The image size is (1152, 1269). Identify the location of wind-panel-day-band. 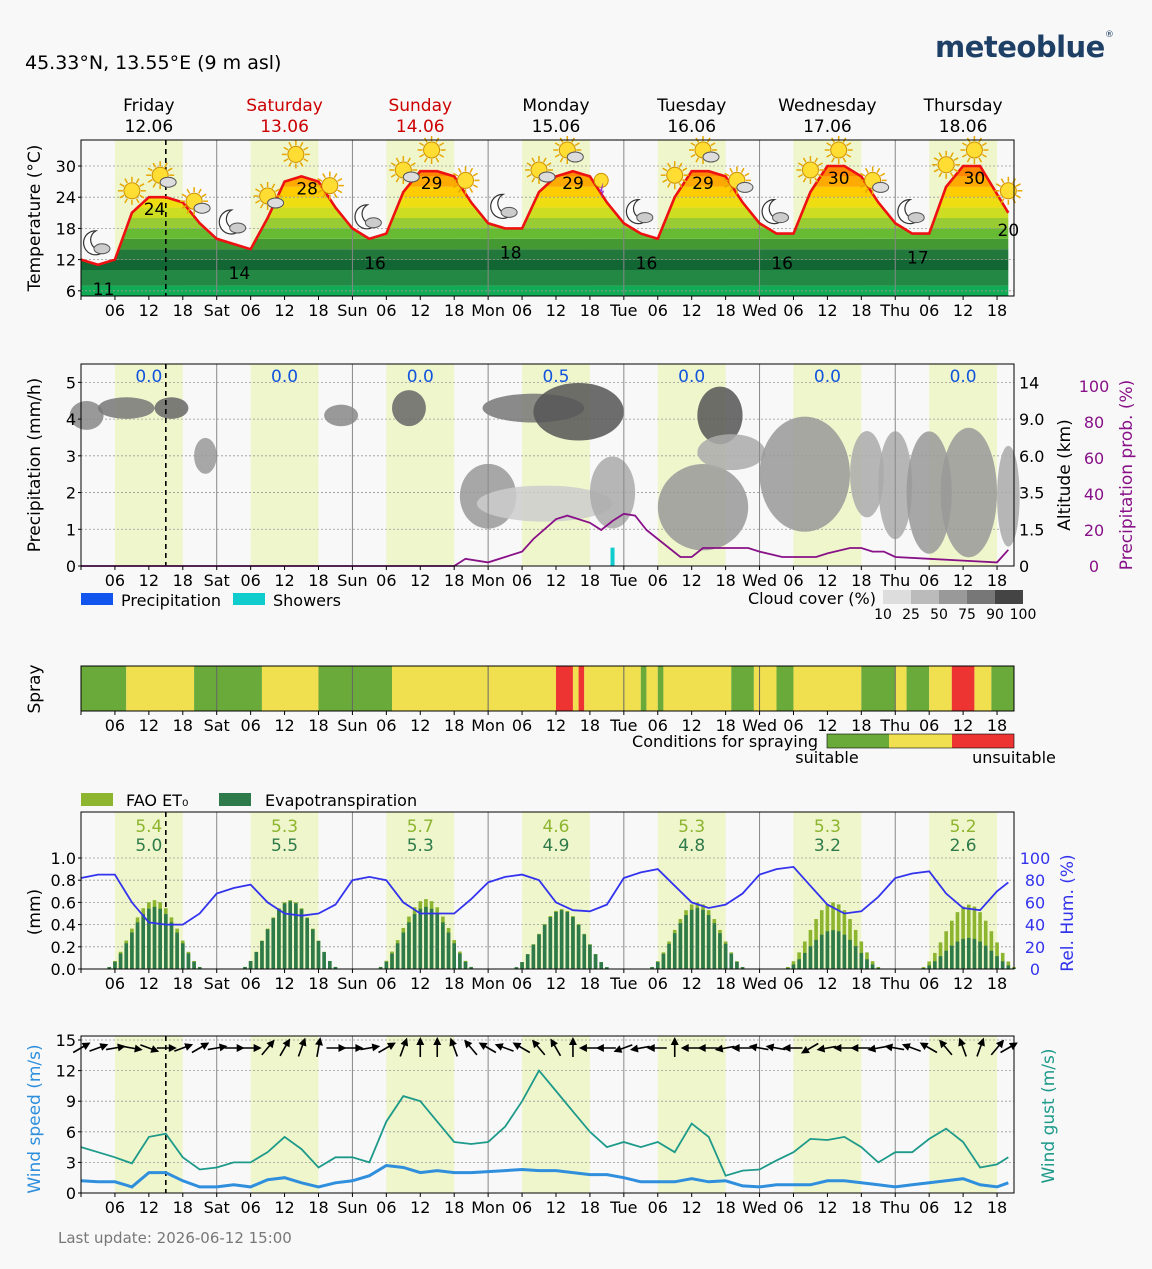
(827, 1114).